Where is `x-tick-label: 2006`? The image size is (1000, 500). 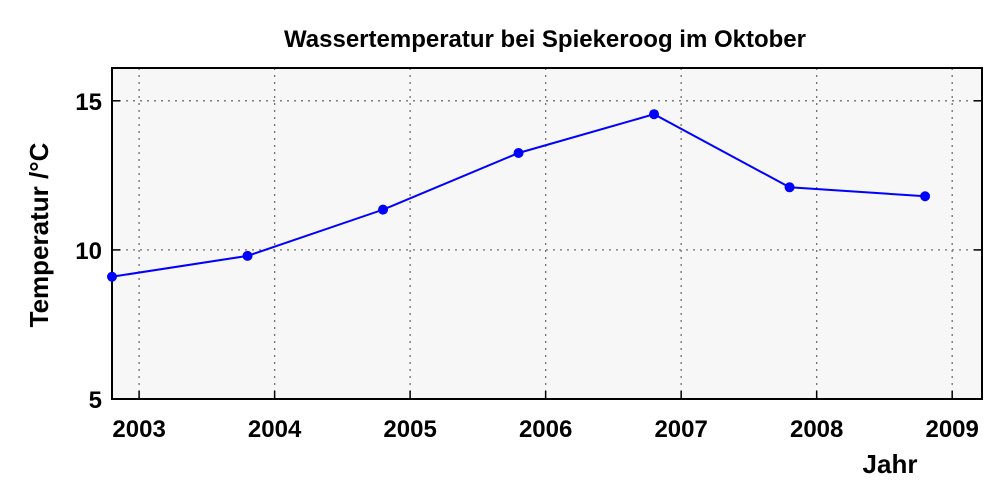
x-tick-label: 2006 is located at coordinates (545, 429).